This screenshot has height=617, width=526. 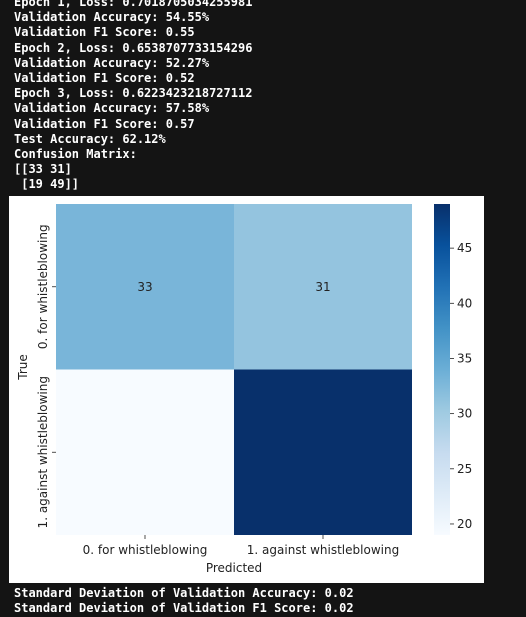 I want to click on cell-value-label: 31, so click(x=322, y=287).